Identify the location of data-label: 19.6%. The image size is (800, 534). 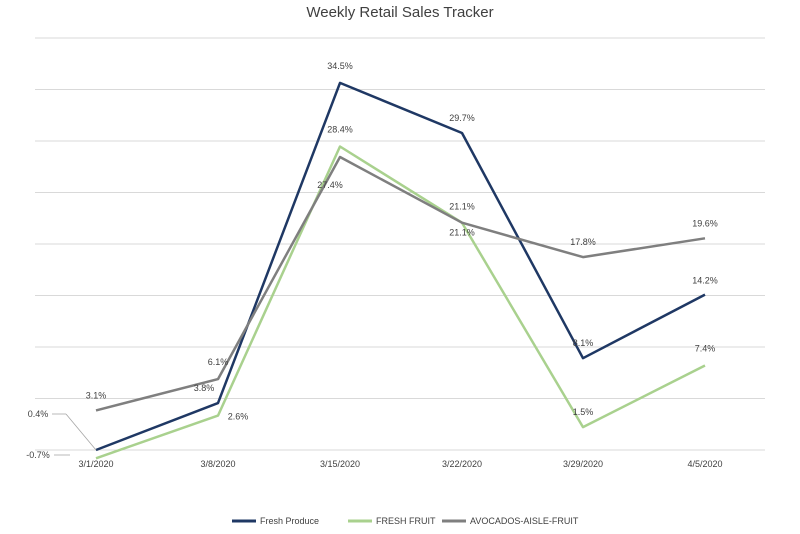
(705, 223).